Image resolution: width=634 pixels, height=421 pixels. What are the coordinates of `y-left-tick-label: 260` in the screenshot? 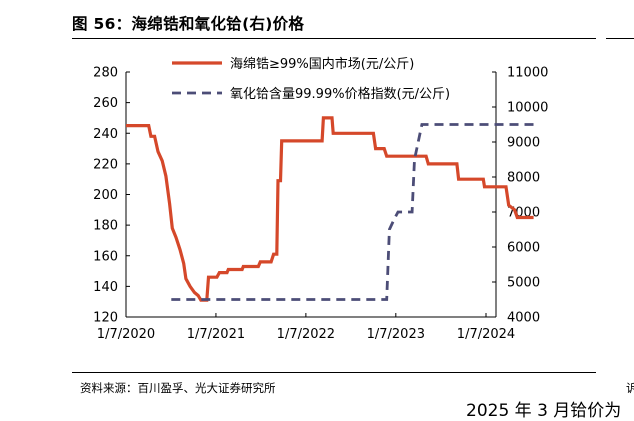 It's located at (105, 103).